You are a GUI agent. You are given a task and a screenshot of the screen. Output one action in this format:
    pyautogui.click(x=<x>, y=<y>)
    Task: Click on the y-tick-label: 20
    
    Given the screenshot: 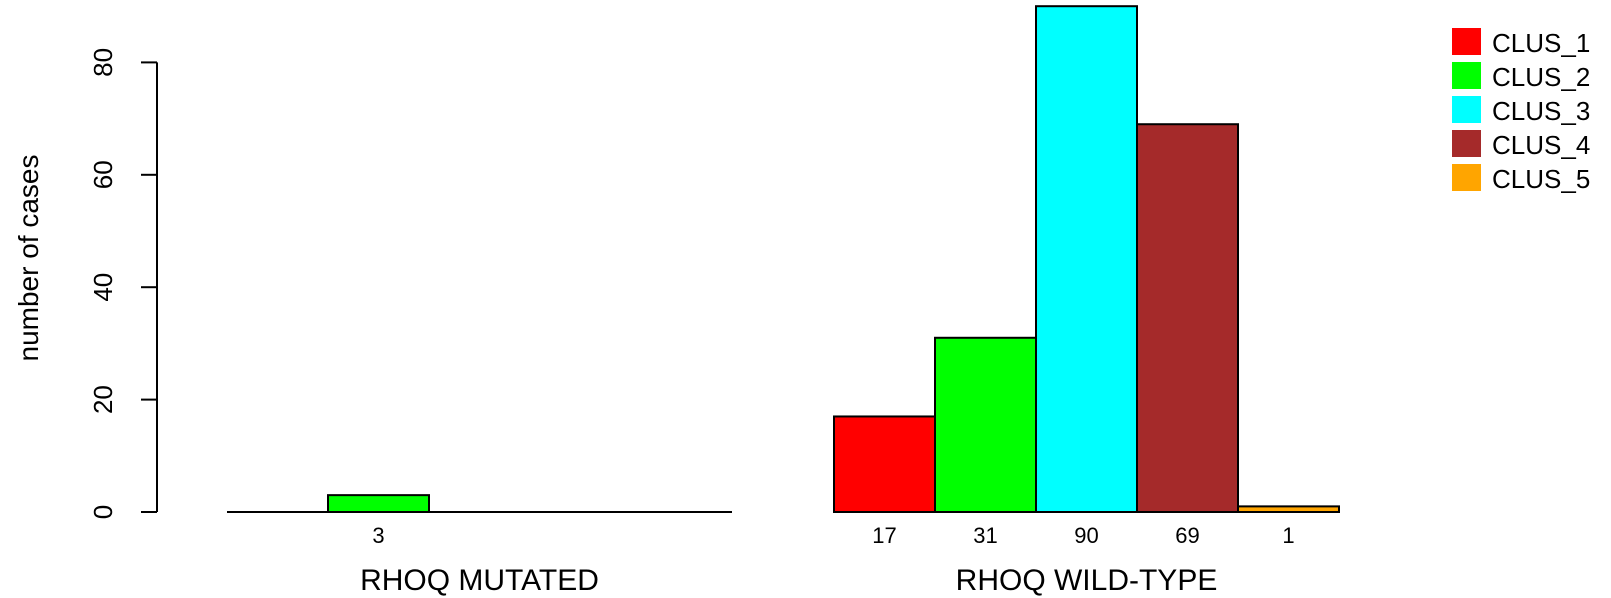 What is the action you would take?
    pyautogui.click(x=103, y=399)
    